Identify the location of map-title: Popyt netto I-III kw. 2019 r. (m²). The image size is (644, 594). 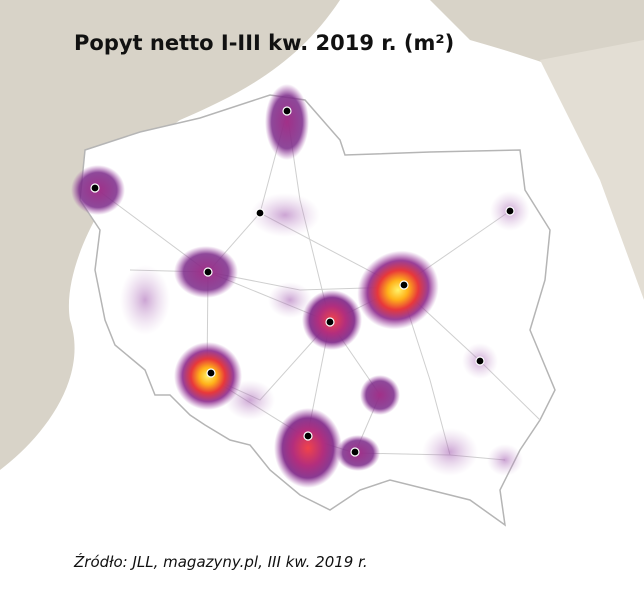
(264, 43).